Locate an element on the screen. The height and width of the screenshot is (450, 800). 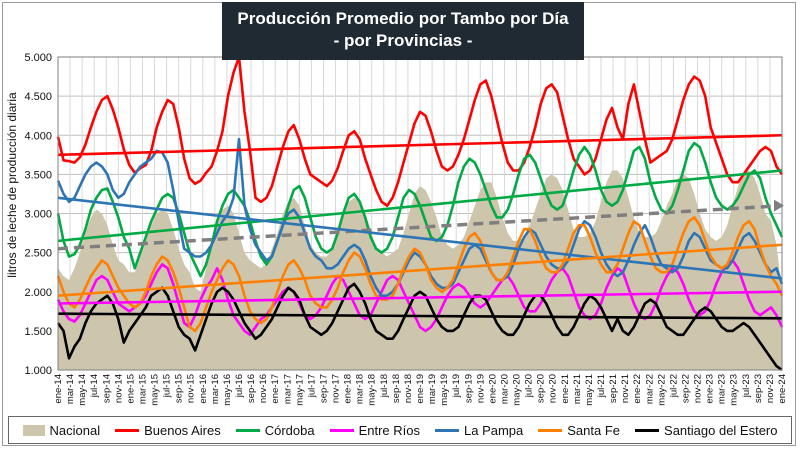
x-tick-label: mar-22 is located at coordinates (649, 389).